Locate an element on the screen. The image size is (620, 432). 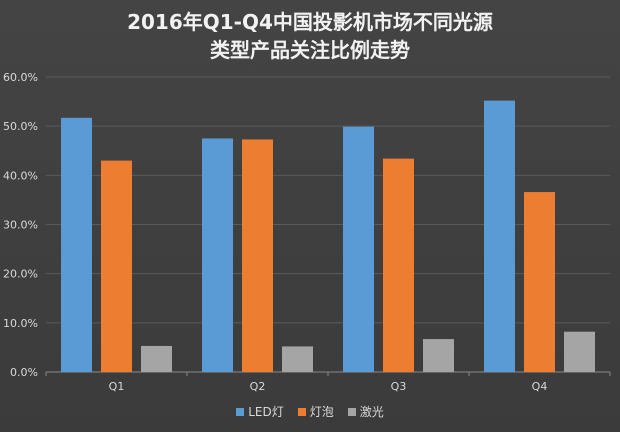
bar-led-q3 is located at coordinates (358, 249).